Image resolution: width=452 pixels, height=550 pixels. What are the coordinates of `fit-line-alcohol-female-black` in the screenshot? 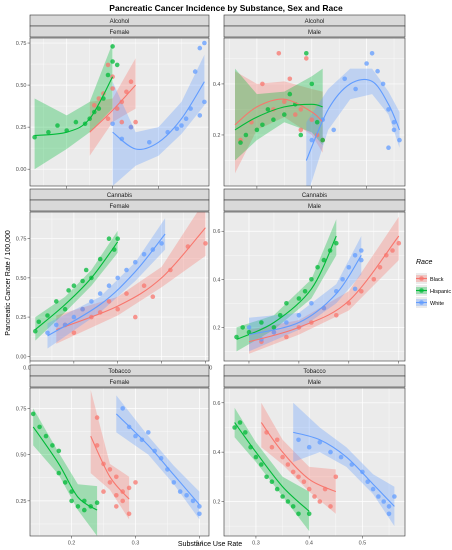 It's located at (113, 108).